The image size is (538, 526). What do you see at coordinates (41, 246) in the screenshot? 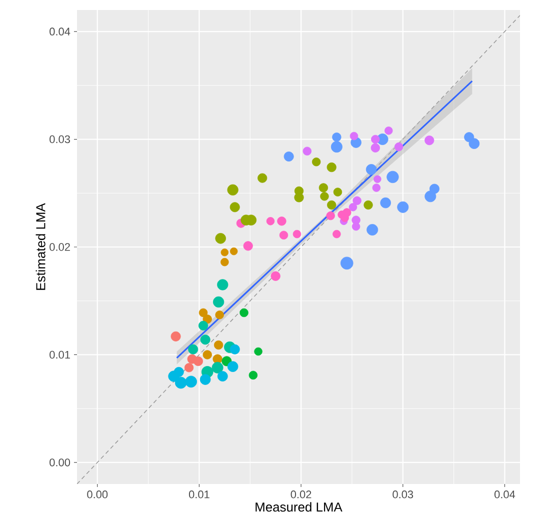
I see `y-axis-title: Estimated LMA` at bounding box center [41, 246].